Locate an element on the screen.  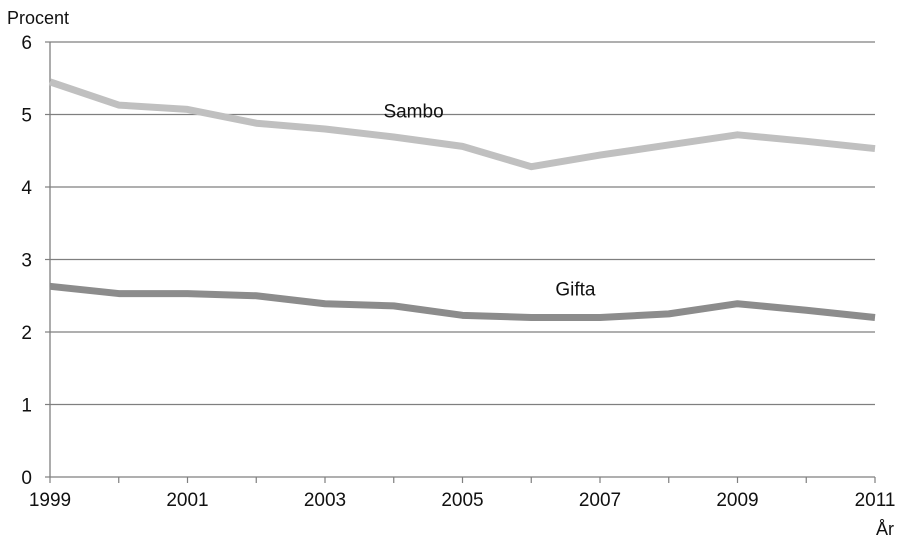
y-tick-label: 5 is located at coordinates (26, 116).